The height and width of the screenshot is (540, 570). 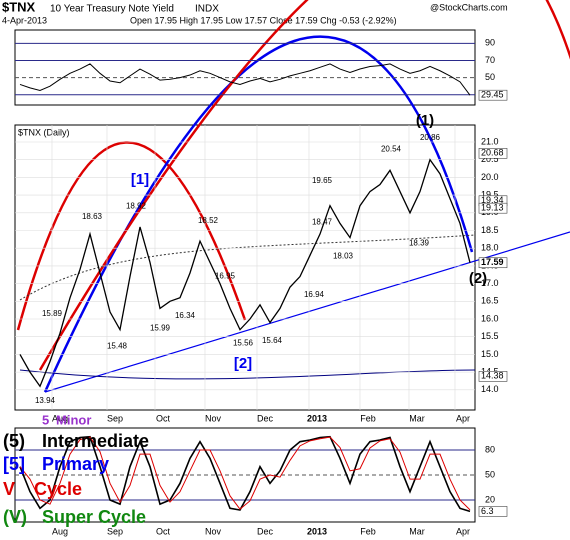 I want to click on value-box-label: 17.59, so click(x=492, y=262).